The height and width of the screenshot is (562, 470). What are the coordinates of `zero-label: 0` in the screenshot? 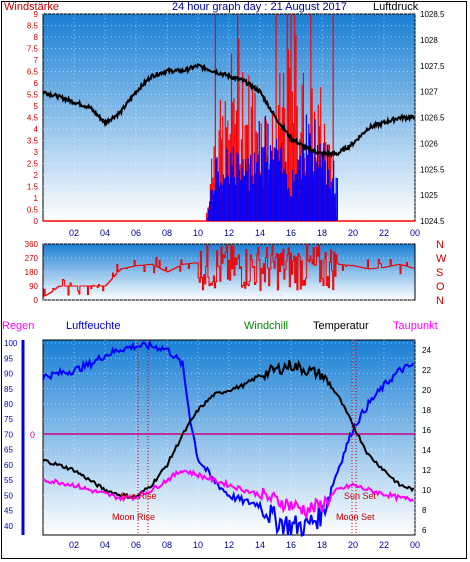 It's located at (32, 435).